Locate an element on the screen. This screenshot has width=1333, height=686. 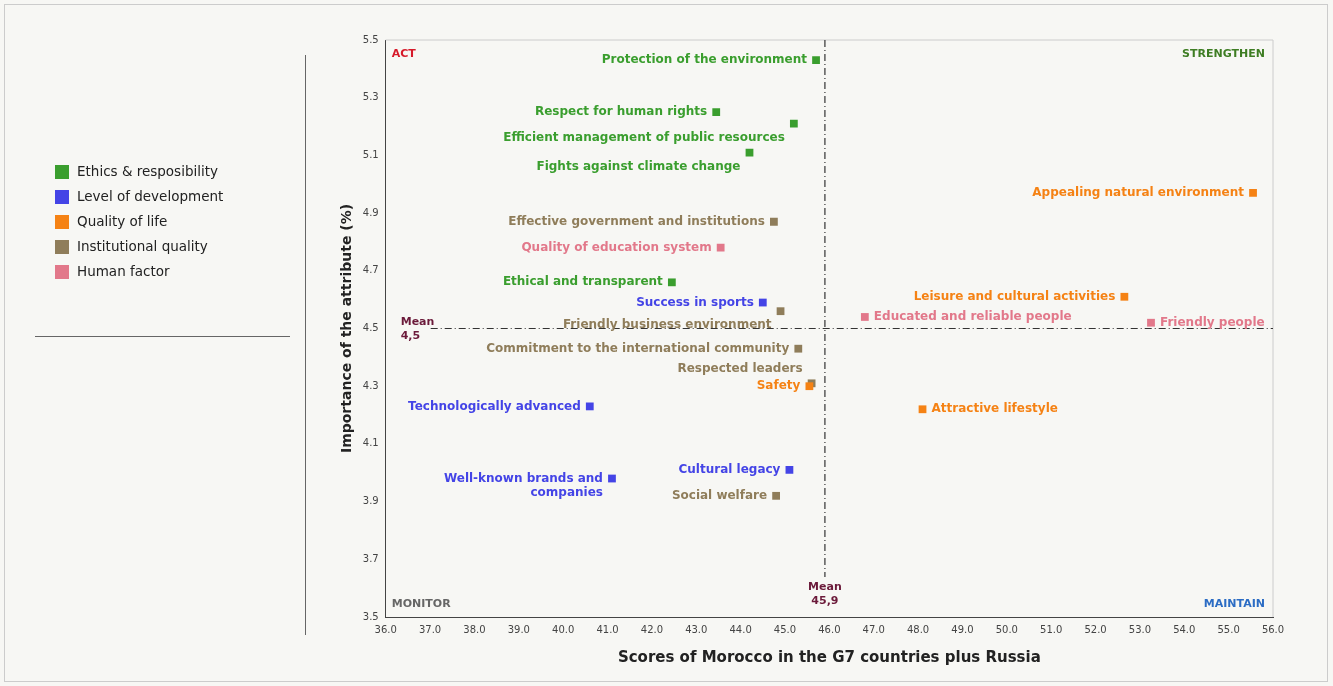
x-tick-label: 43.0 is located at coordinates (696, 629).